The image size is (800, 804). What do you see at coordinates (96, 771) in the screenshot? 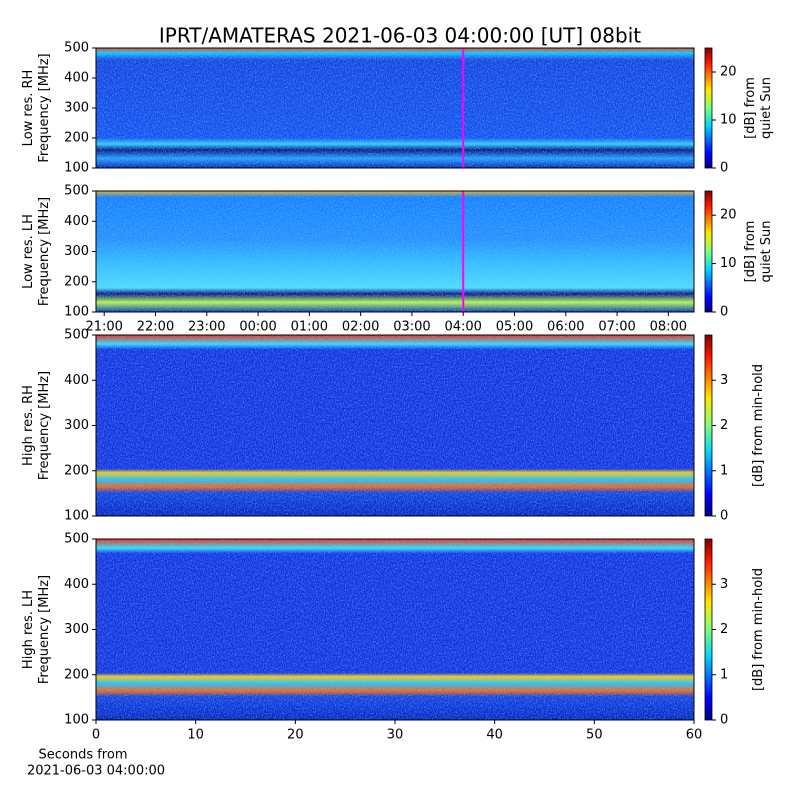
I see `x-axis-label: 2021-06-03 04:00:00` at bounding box center [96, 771].